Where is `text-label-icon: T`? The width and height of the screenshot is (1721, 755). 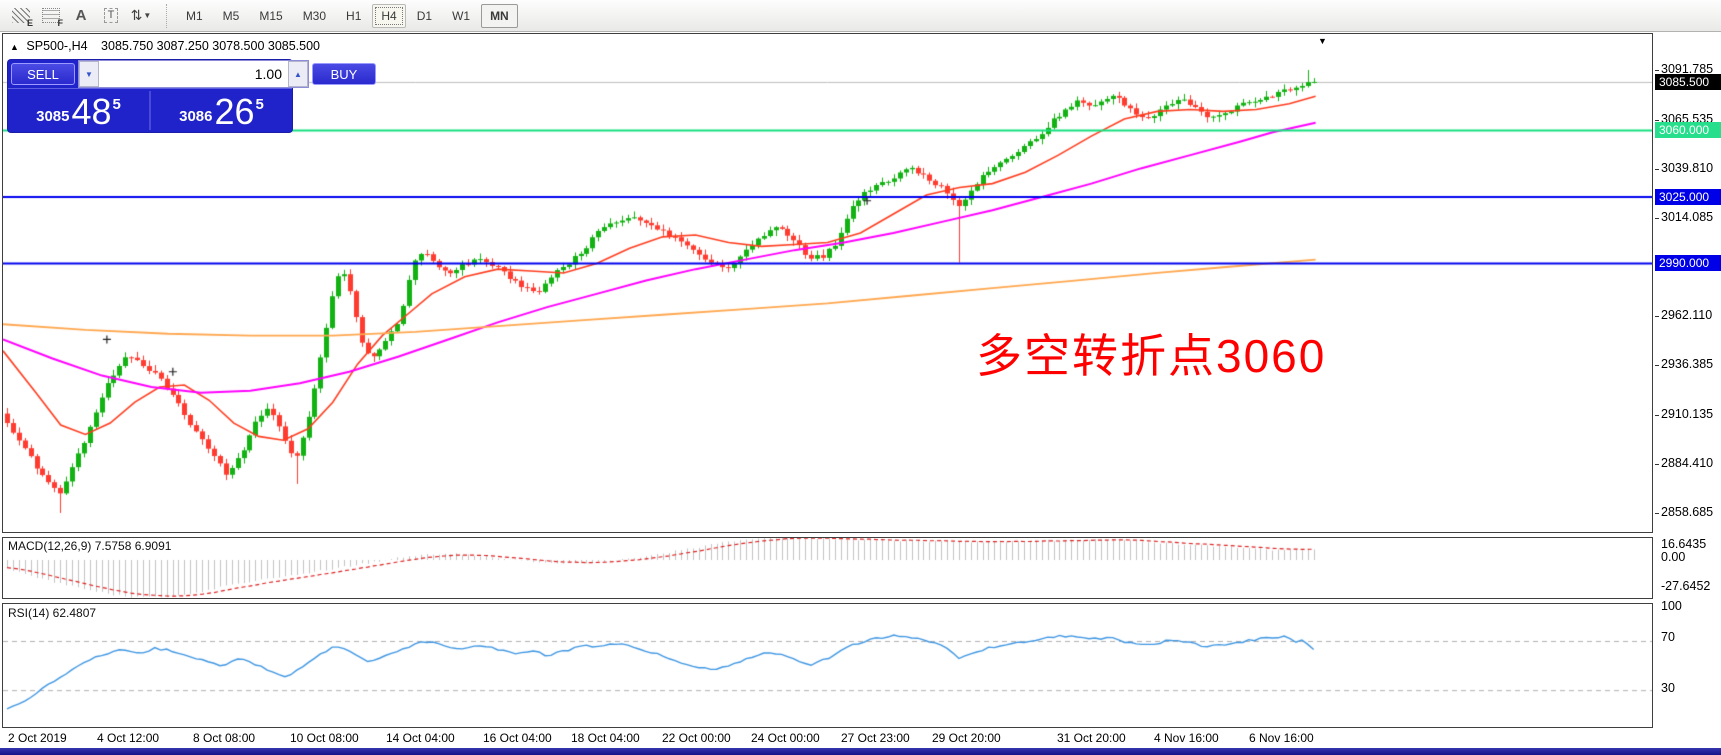 text-label-icon: T is located at coordinates (111, 16).